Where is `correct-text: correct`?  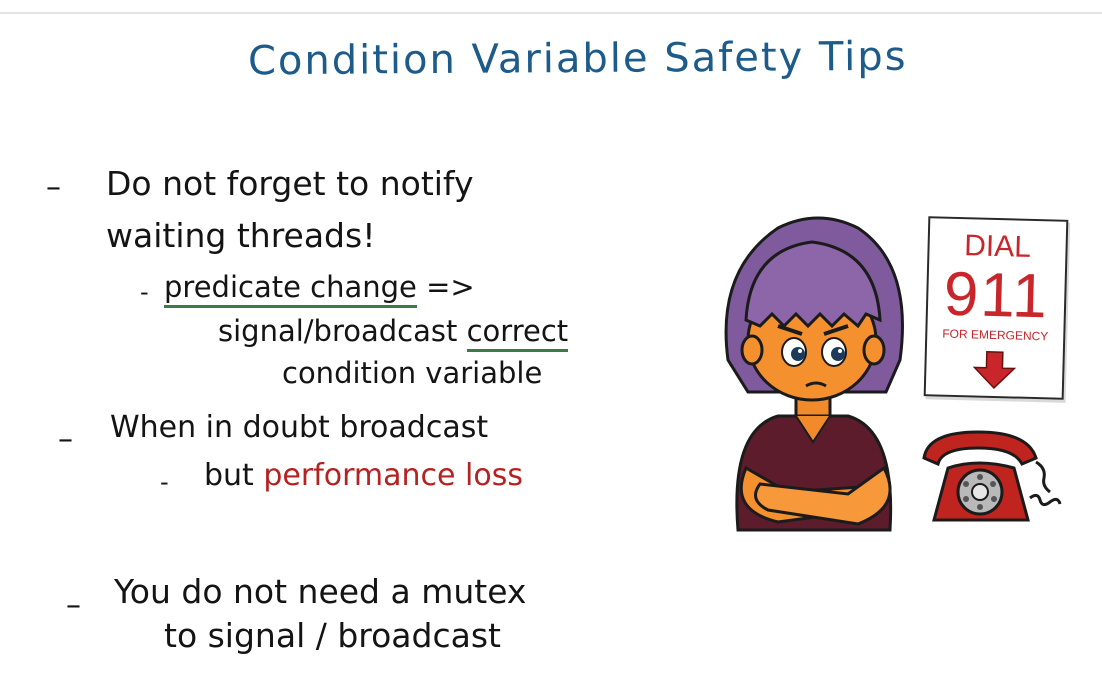
correct-text: correct is located at coordinates (517, 333).